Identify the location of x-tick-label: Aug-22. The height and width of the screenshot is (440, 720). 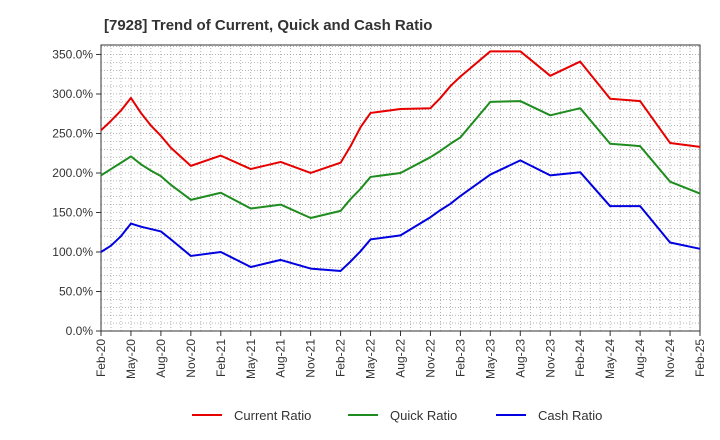
(401, 358).